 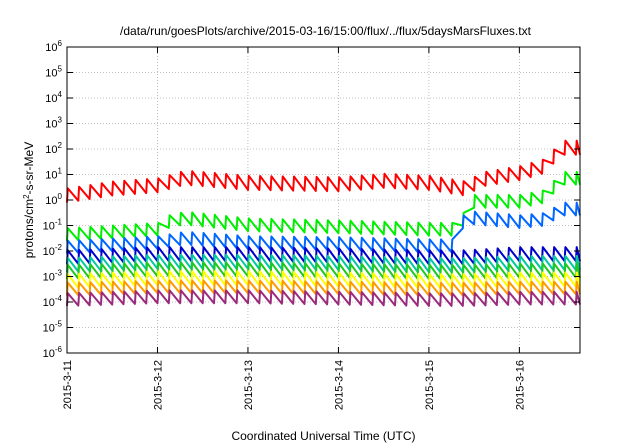 What do you see at coordinates (53, 327) in the screenshot?
I see `y-tick-label: 10⁻⁵` at bounding box center [53, 327].